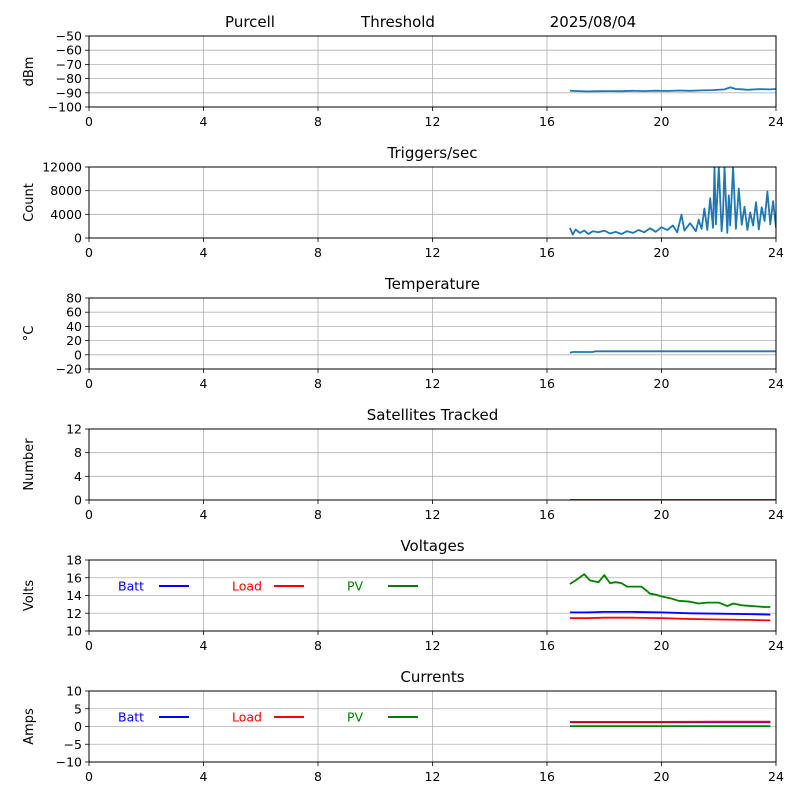  Describe the element at coordinates (432, 546) in the screenshot. I see `chart-title: Voltages` at that location.